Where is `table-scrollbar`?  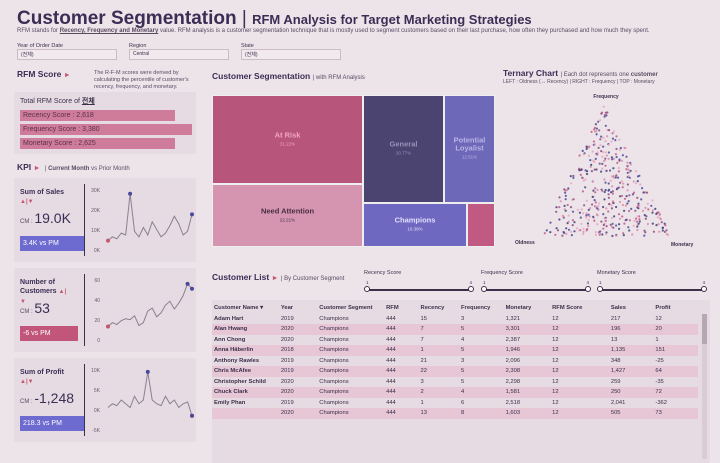
table-scrollbar is located at coordinates (704, 386).